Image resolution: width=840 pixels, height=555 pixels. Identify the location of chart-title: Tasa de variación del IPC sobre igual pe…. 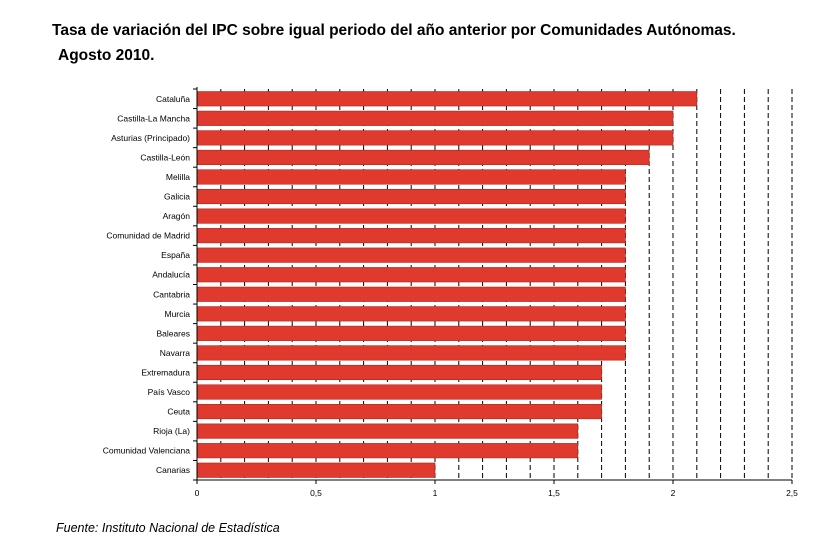
(432, 43).